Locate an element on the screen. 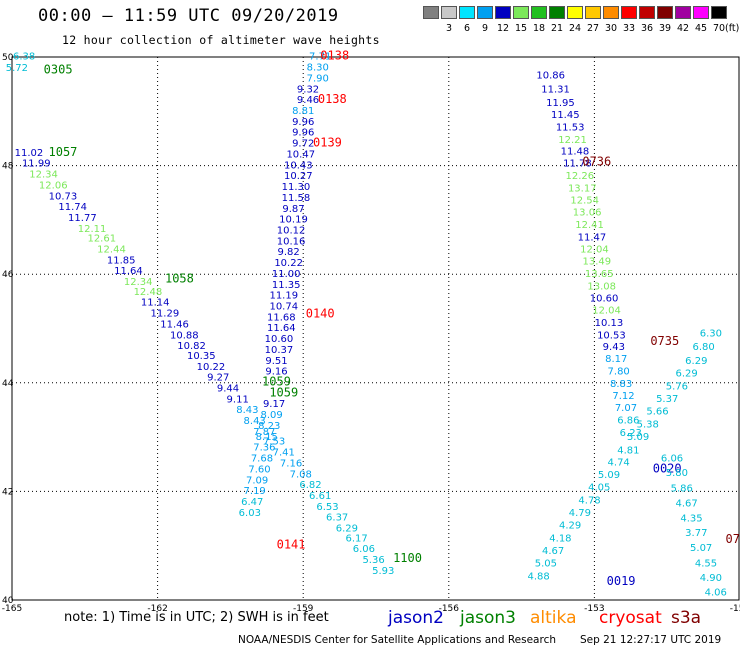 Image resolution: width=740 pixels, height=650 pixels. wave-height-label: 11.45 is located at coordinates (565, 115).